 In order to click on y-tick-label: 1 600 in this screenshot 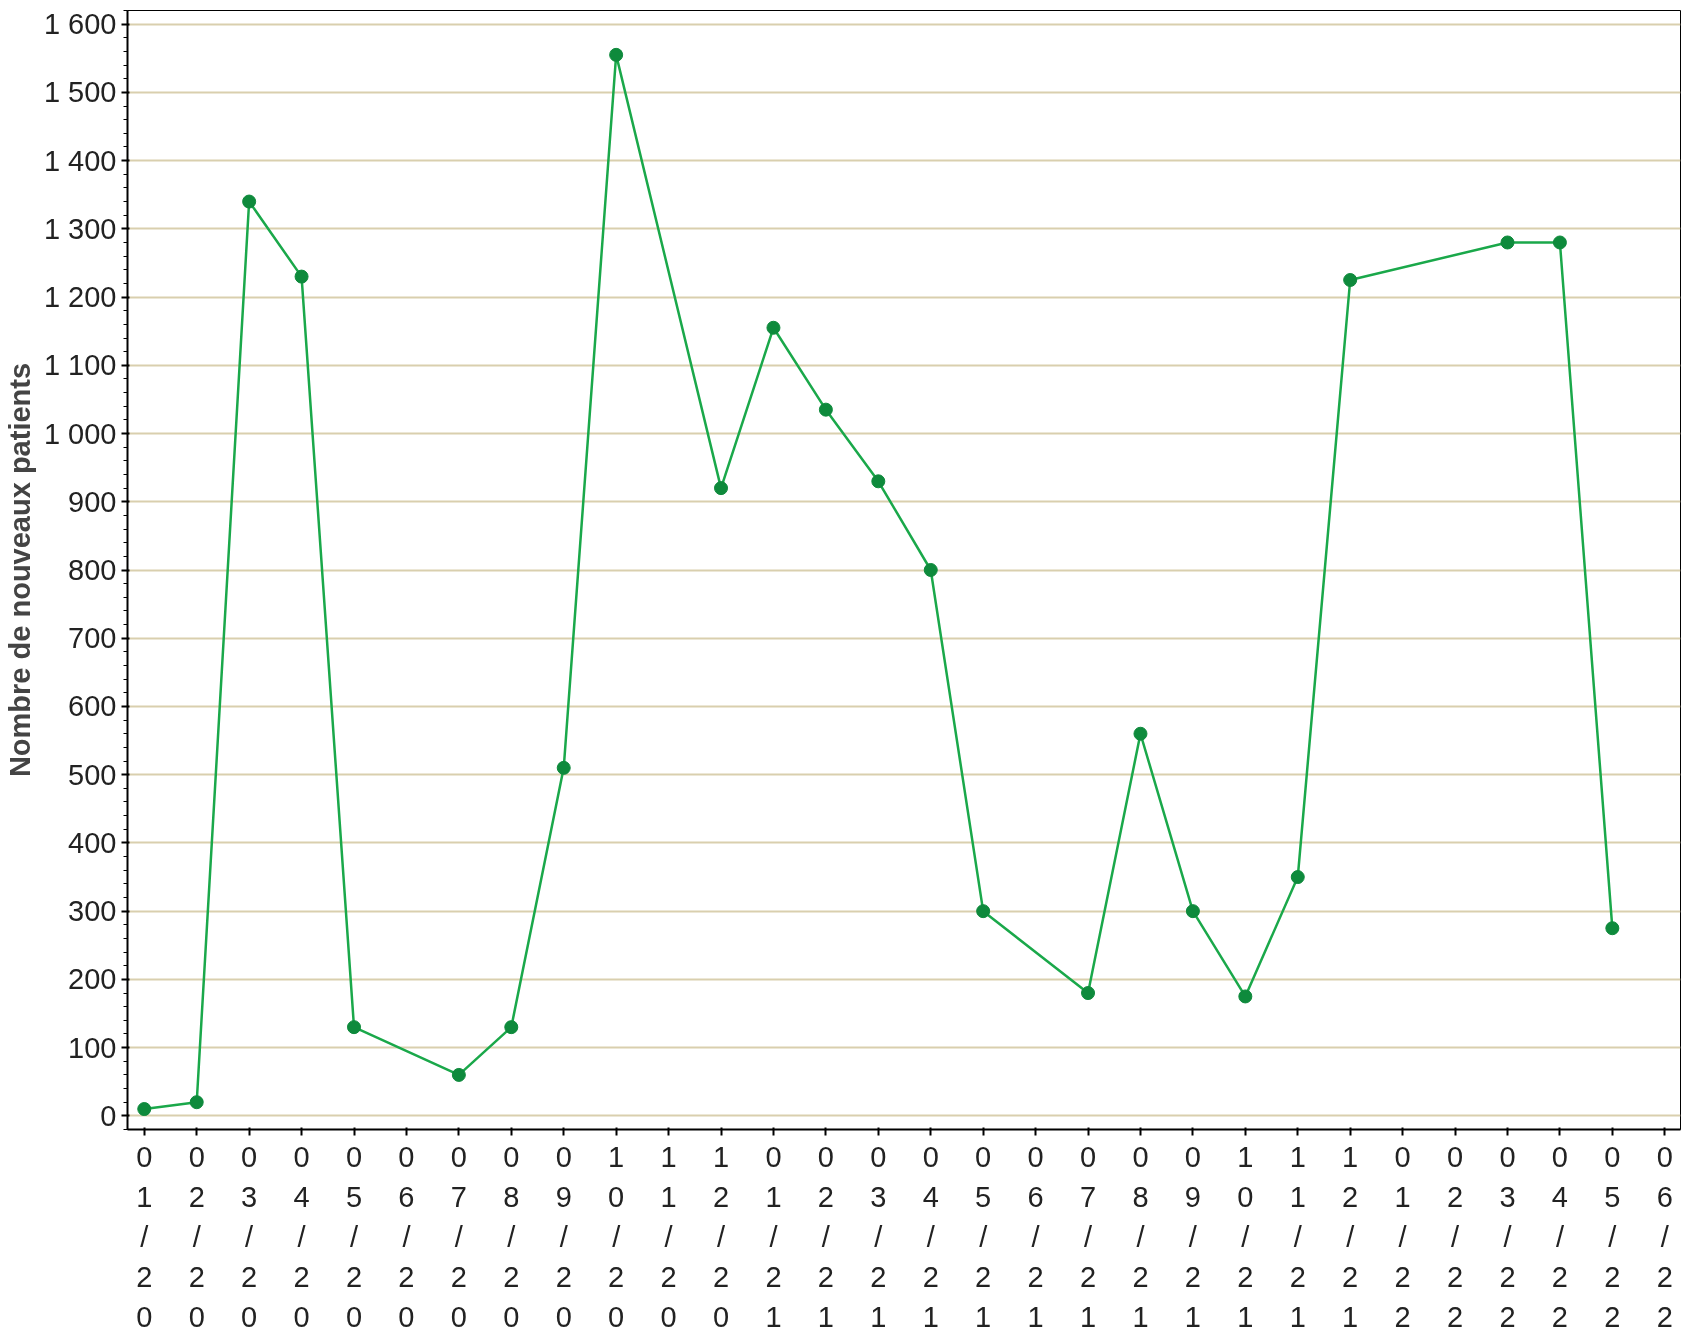, I will do `click(80, 24)`.